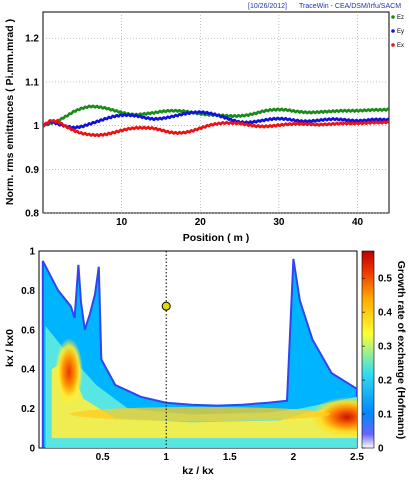 The height and width of the screenshot is (480, 409). I want to click on bottom-y-tick-label: 0.6, so click(28, 330).